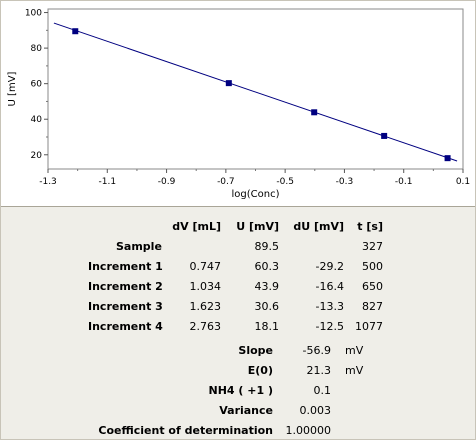 This screenshot has width=476, height=440. What do you see at coordinates (37, 120) in the screenshot?
I see `y-tick-label: 40` at bounding box center [37, 120].